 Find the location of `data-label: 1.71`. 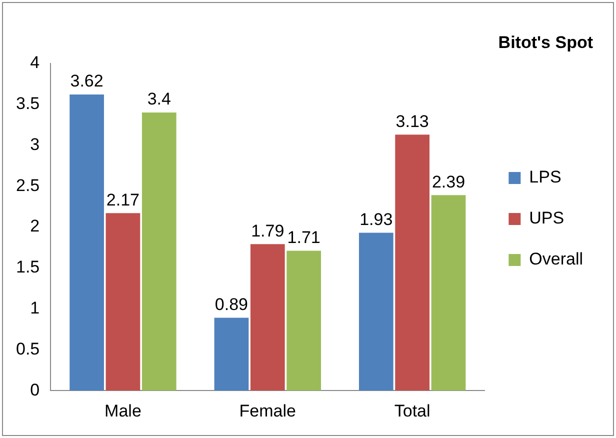

data-label: 1.71 is located at coordinates (303, 237).